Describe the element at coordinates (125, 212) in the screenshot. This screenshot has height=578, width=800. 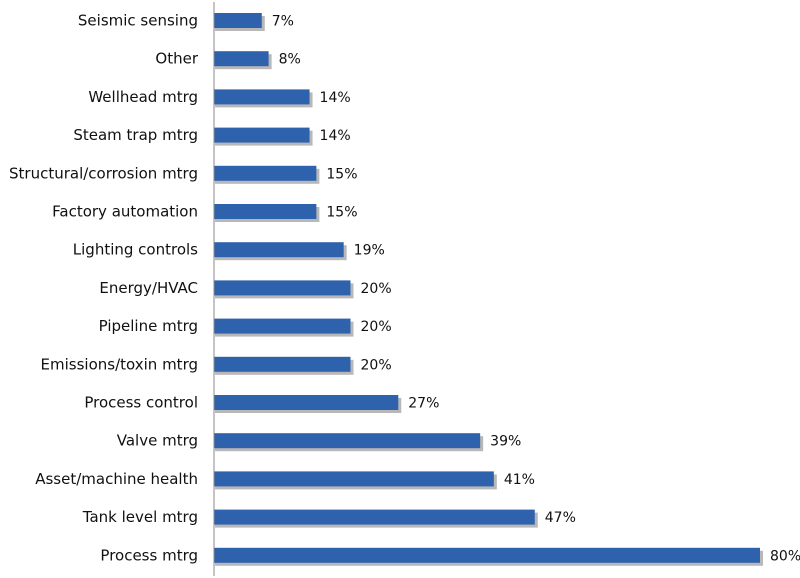
I see `category-label: Factory automation` at that location.